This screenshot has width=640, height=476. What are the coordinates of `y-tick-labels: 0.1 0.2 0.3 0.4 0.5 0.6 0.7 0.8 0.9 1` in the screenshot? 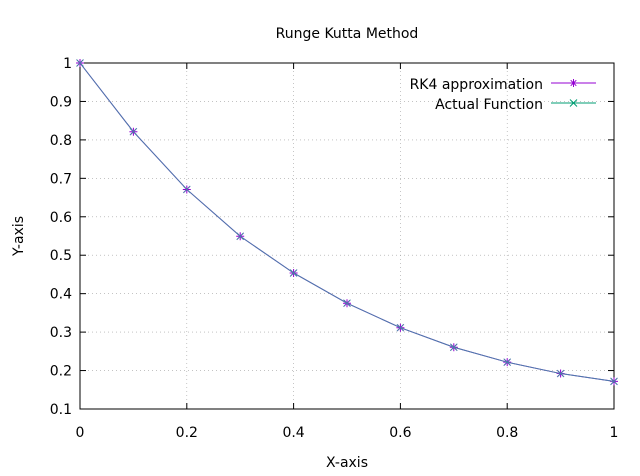 It's located at (61, 237).